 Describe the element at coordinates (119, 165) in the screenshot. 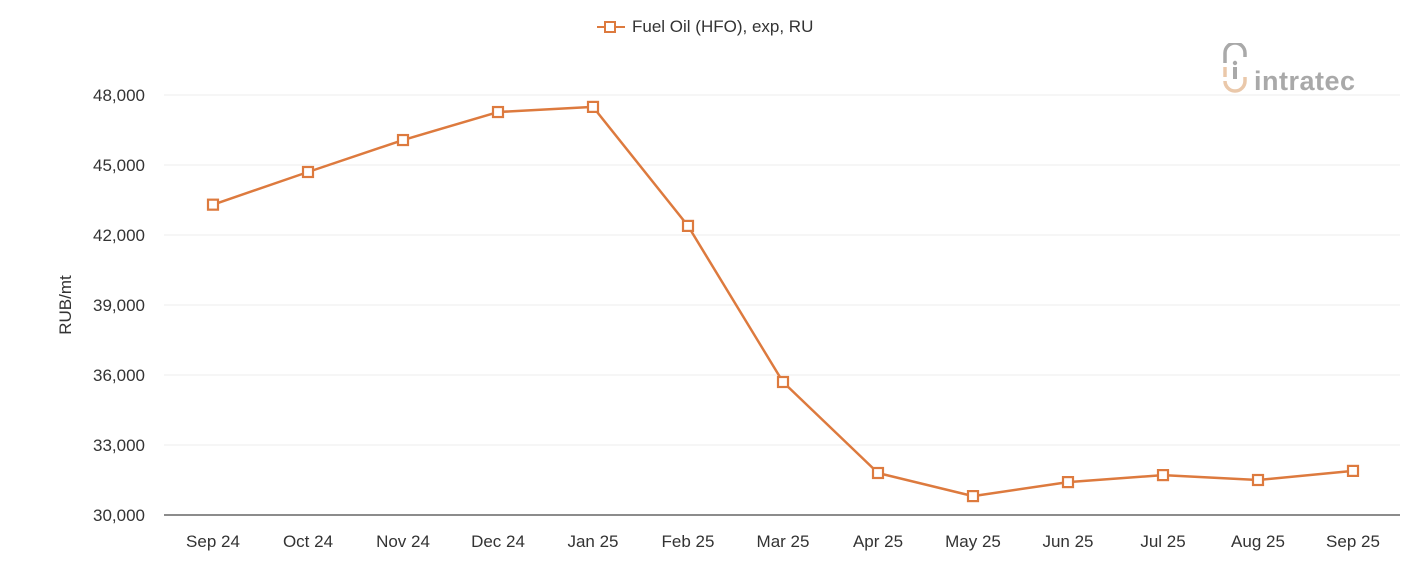

I see `y-tick-label: 45,000` at that location.